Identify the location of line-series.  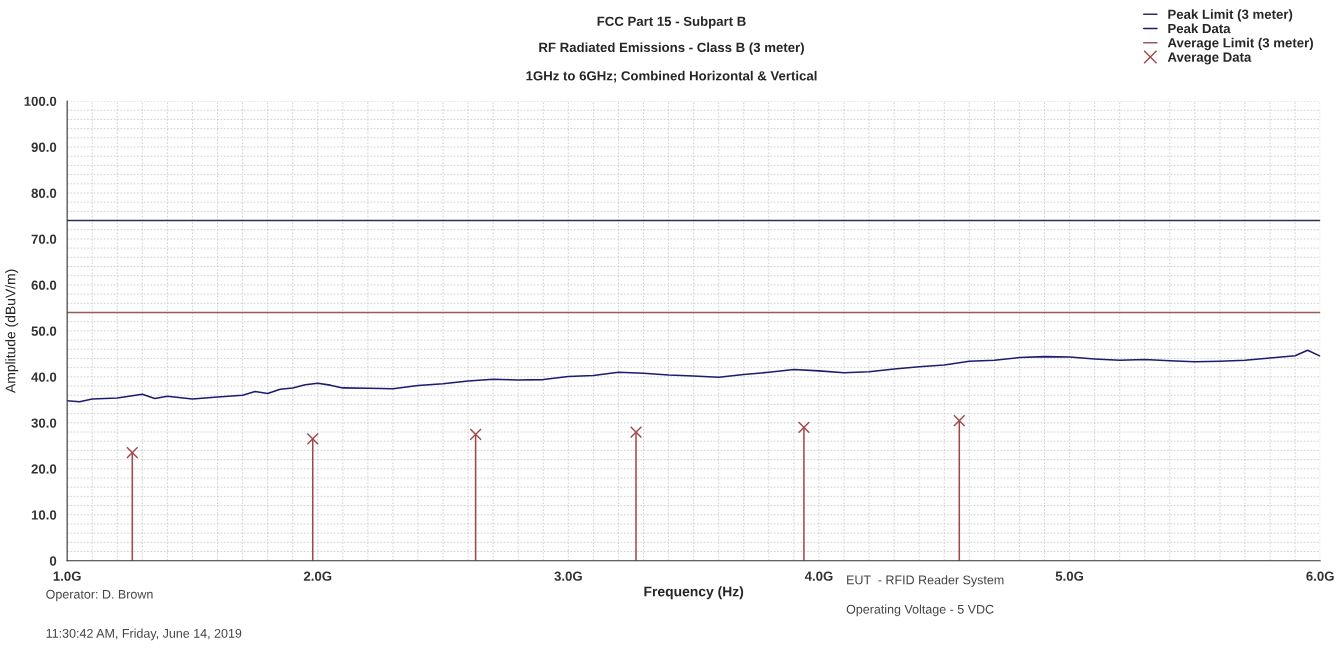
(694, 376).